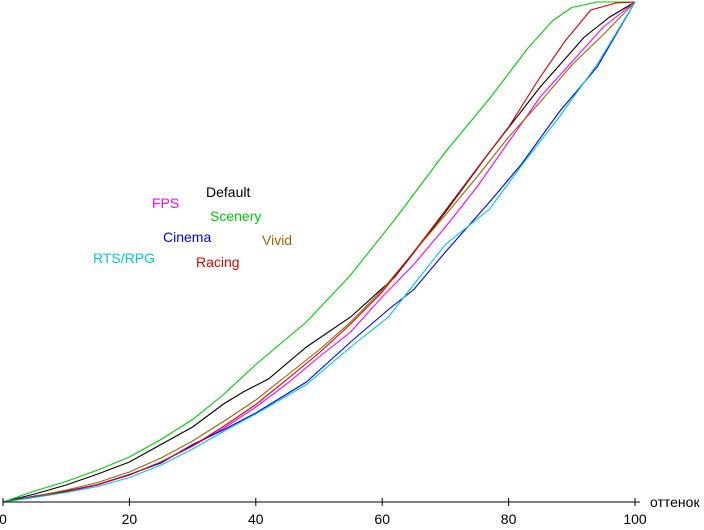 Image resolution: width=704 pixels, height=530 pixels. Describe the element at coordinates (382, 519) in the screenshot. I see `x-tick-label: 60` at that location.